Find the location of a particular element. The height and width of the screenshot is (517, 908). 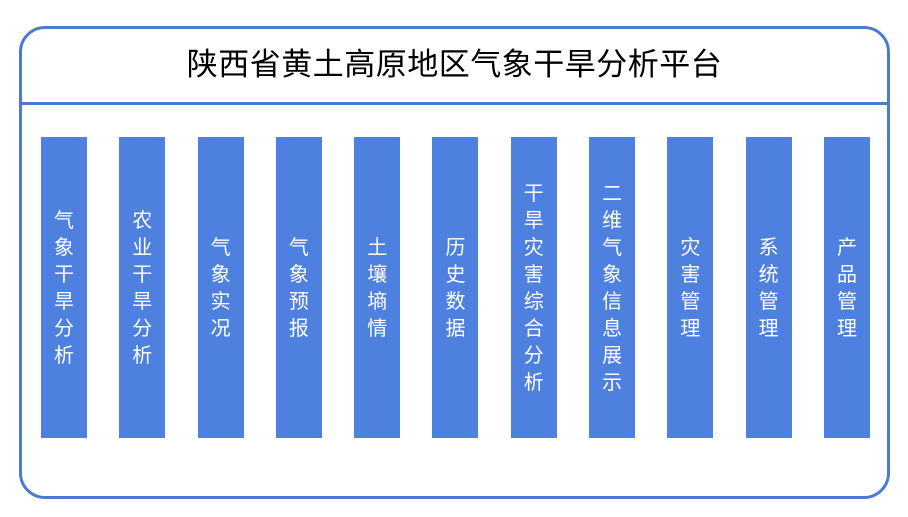

nav-item-meteorological-drought-analysis: 气象干旱分析 is located at coordinates (64, 287).